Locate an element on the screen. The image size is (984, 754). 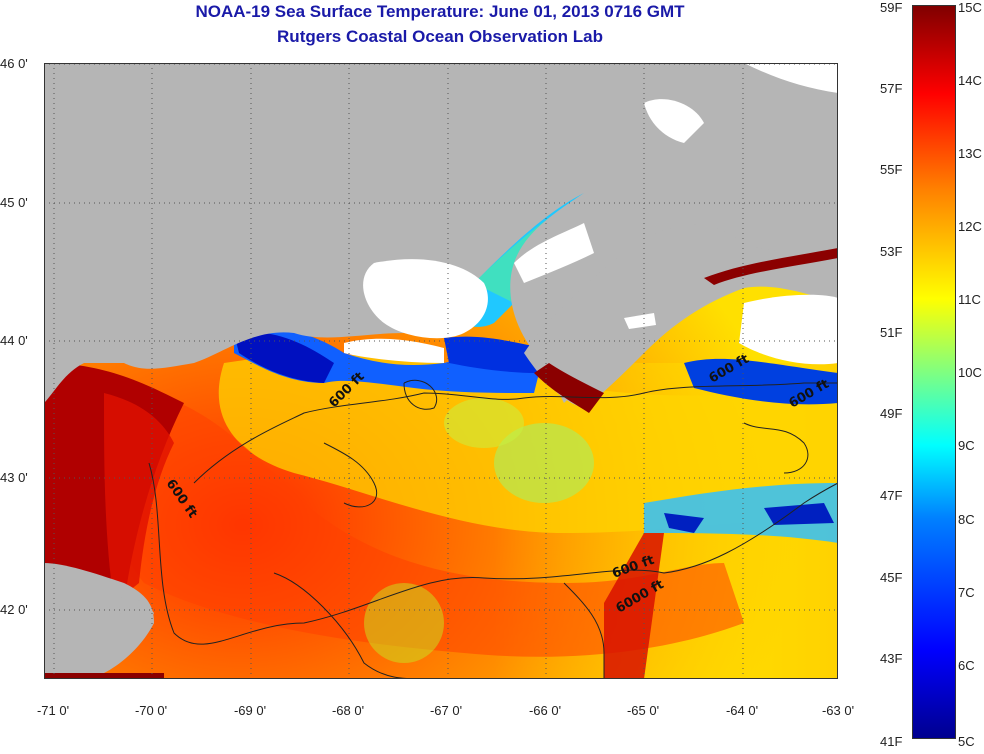
lon-tick-65: -65 0' is located at coordinates (643, 710).